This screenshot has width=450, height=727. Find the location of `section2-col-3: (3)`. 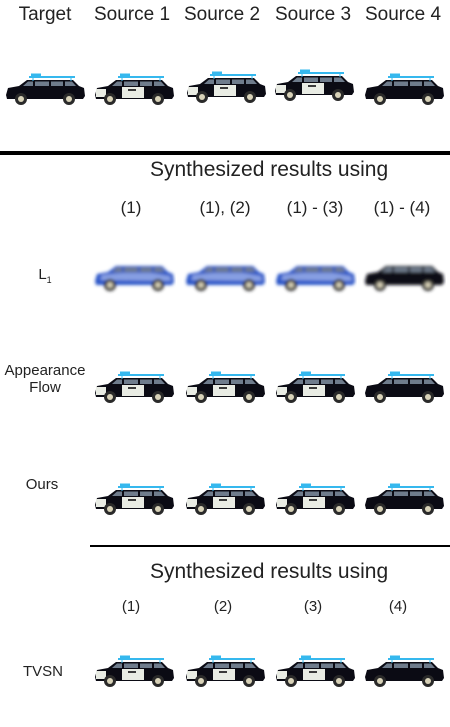

section2-col-3: (3) is located at coordinates (313, 606).